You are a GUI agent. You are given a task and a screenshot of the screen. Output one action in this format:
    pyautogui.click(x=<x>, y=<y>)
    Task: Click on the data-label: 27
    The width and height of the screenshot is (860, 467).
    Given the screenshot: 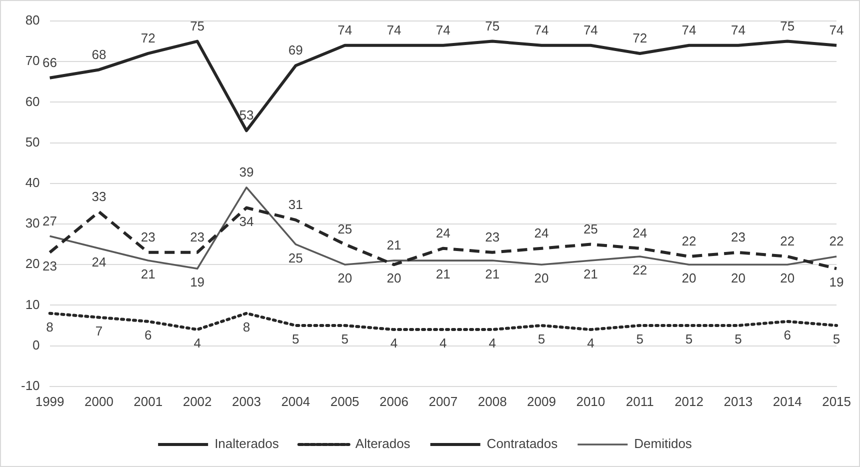 What is the action you would take?
    pyautogui.click(x=50, y=220)
    